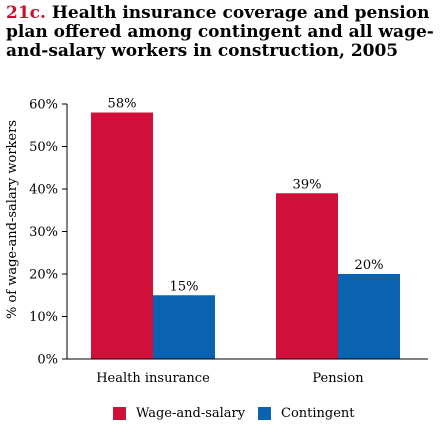 This screenshot has height=438, width=443. What do you see at coordinates (318, 413) in the screenshot?
I see `legend-label: Contingent` at bounding box center [318, 413].